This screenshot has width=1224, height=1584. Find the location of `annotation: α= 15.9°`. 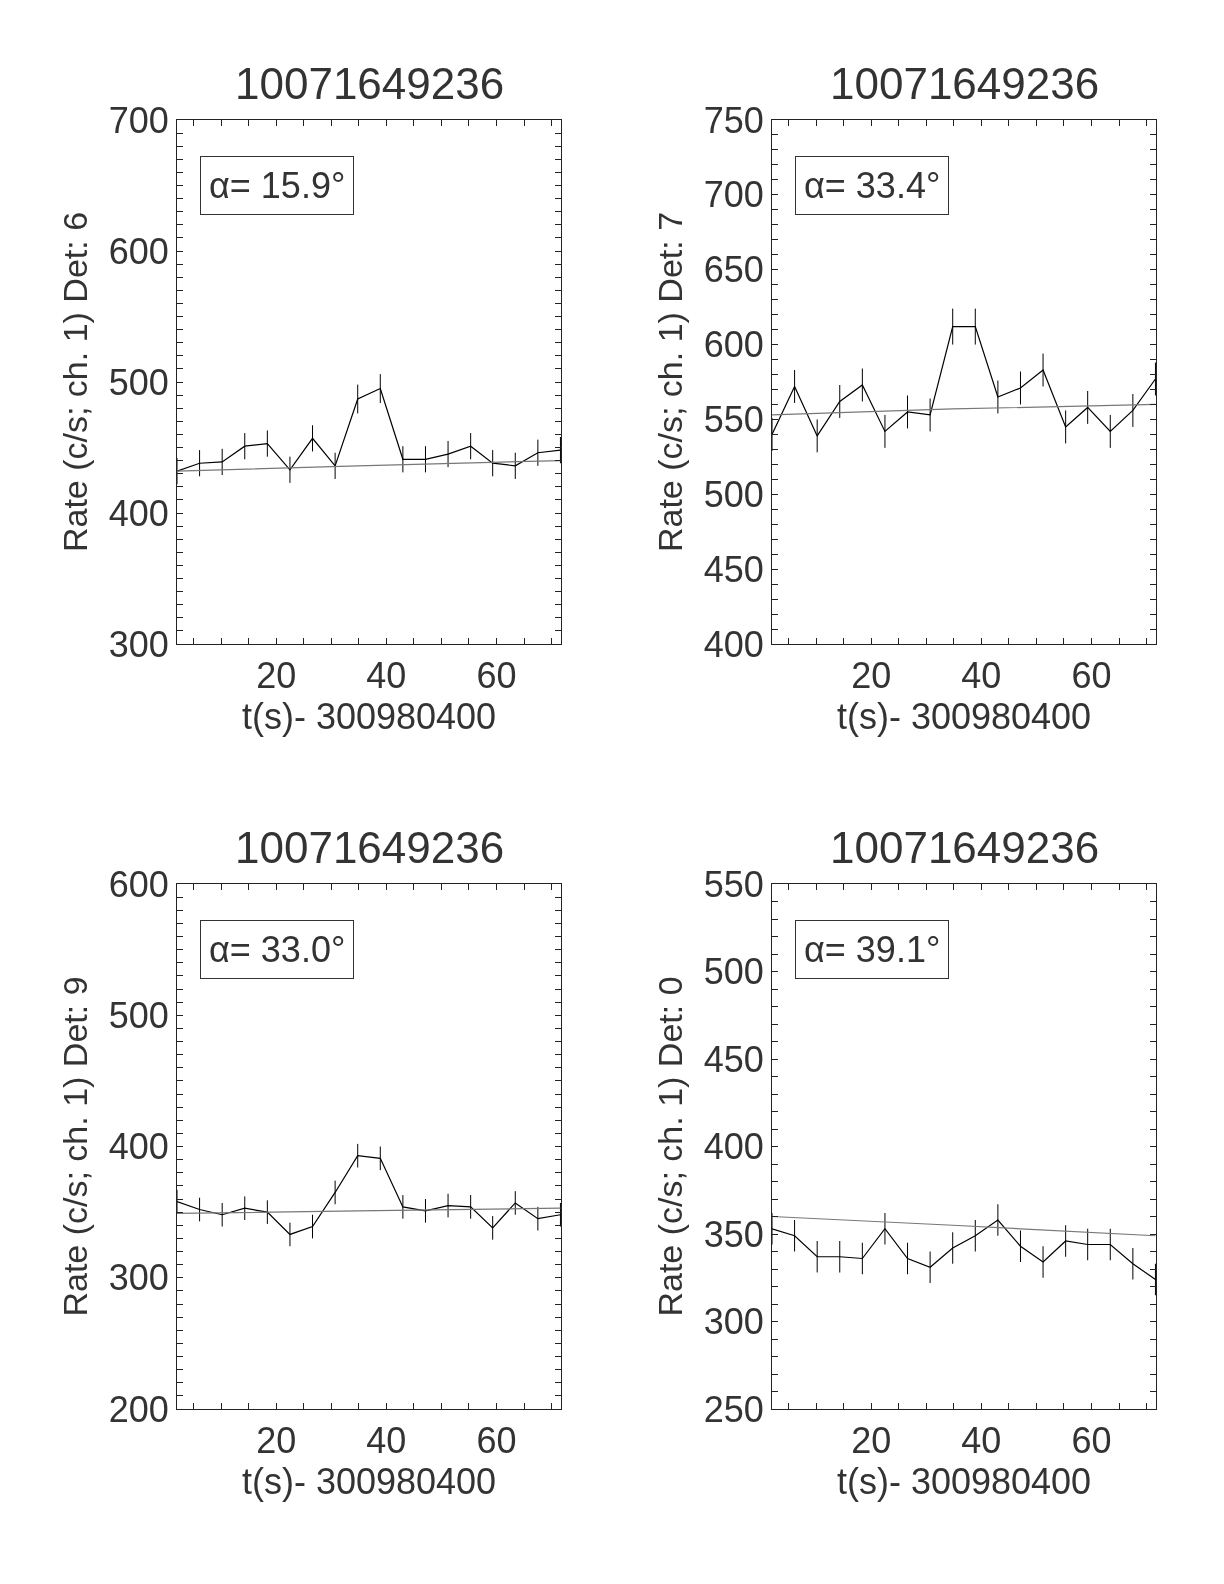

annotation: α= 15.9° is located at coordinates (277, 185).